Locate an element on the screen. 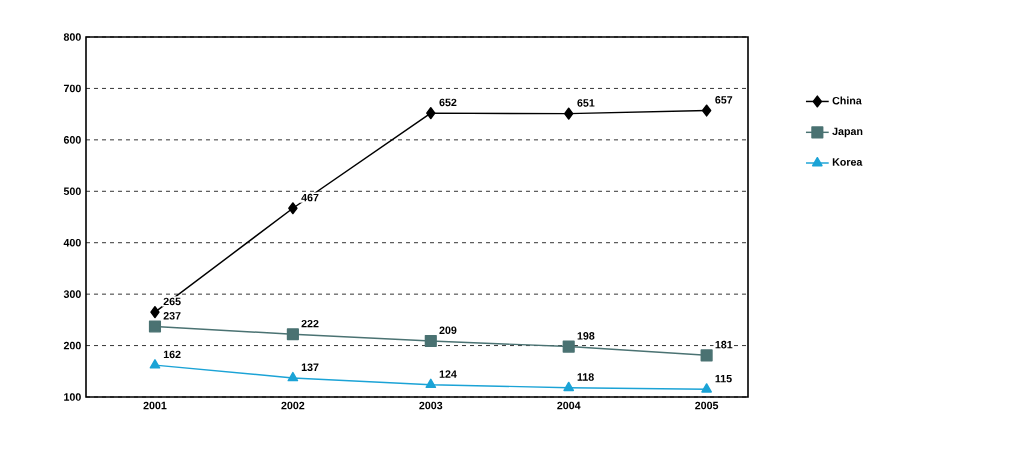  x-tick-label: 2003 is located at coordinates (431, 405).